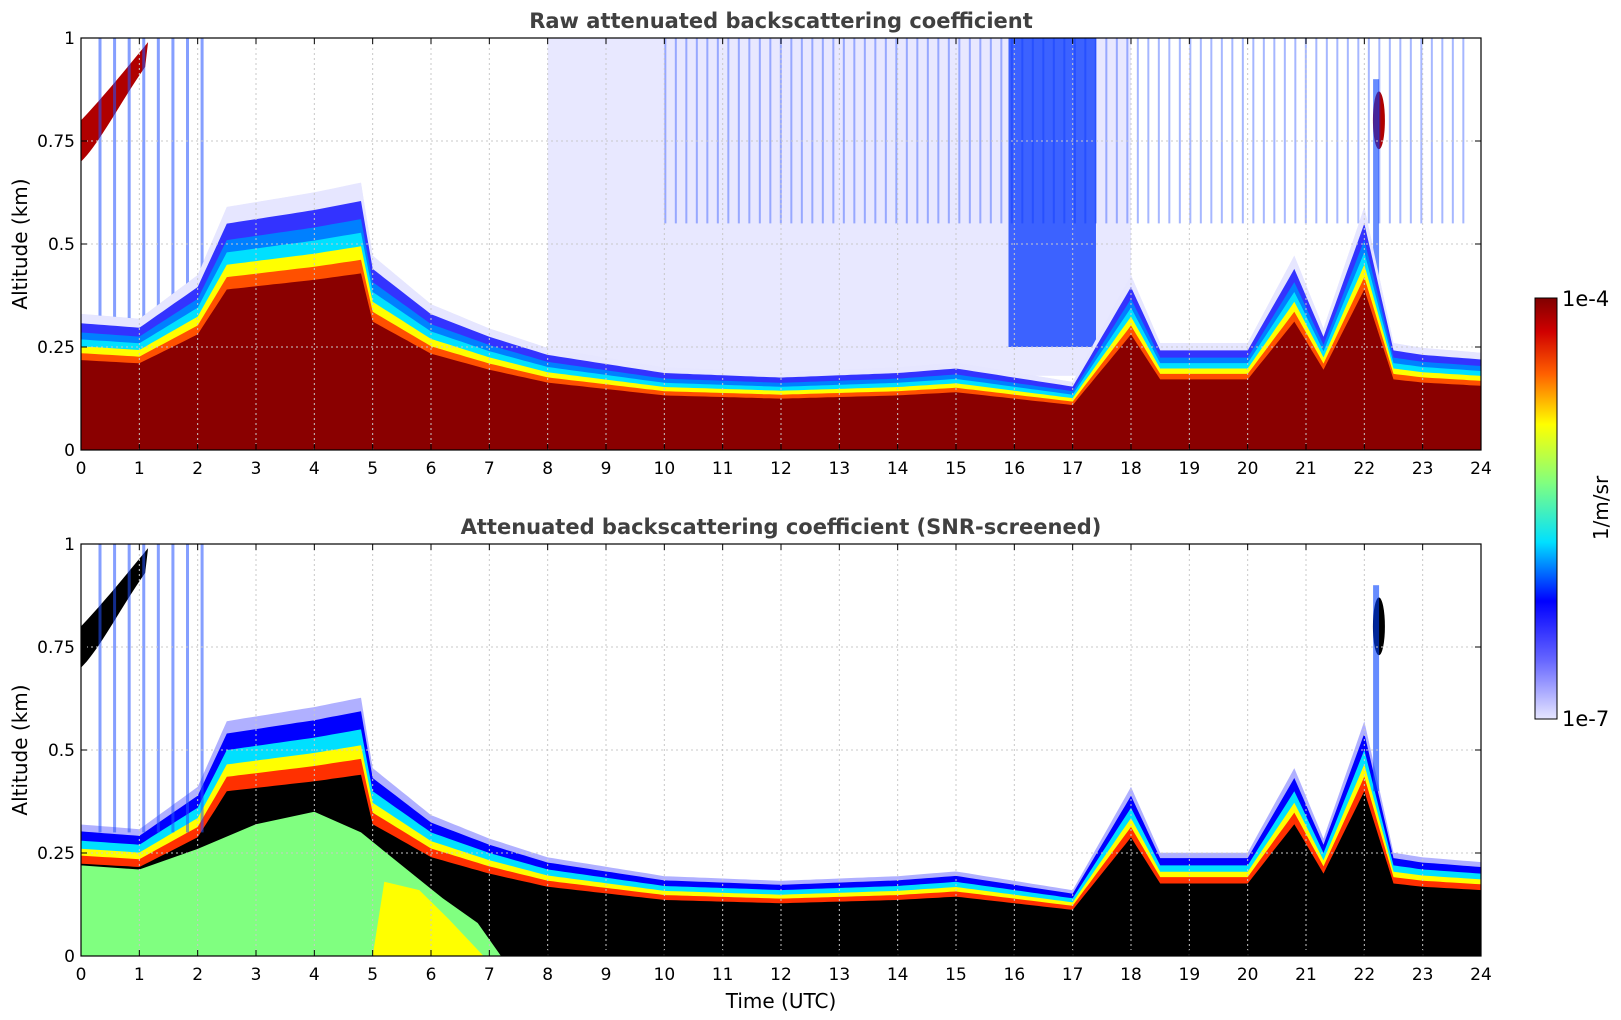  Describe the element at coordinates (781, 361) in the screenshot. I see `dark-red-band` at that location.